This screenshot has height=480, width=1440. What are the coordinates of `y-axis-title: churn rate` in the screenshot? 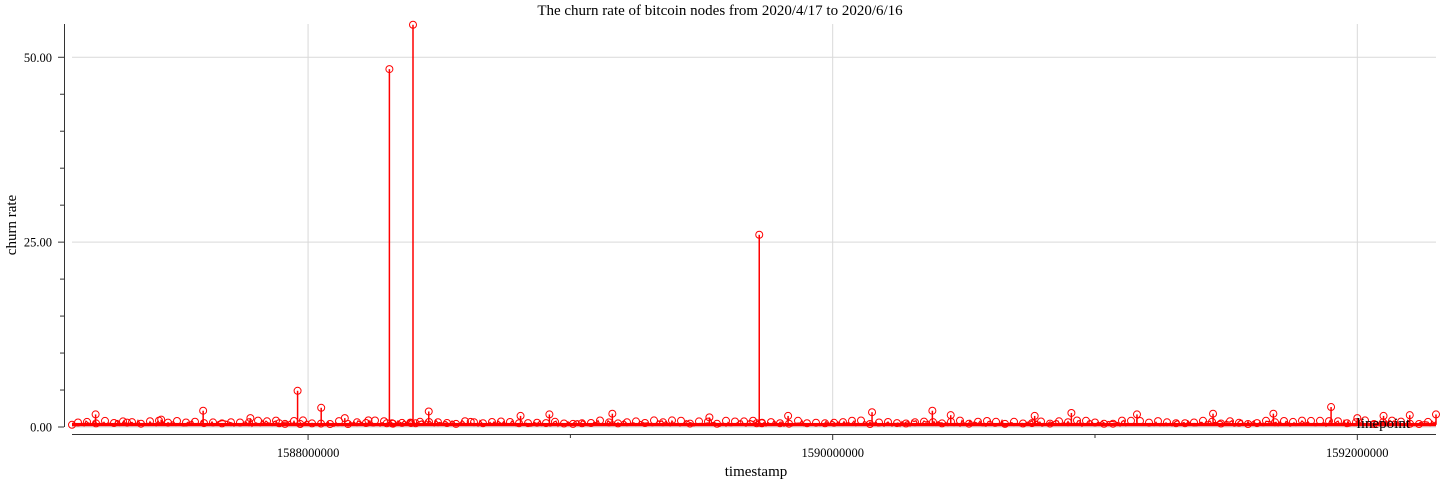 It's located at (12, 224).